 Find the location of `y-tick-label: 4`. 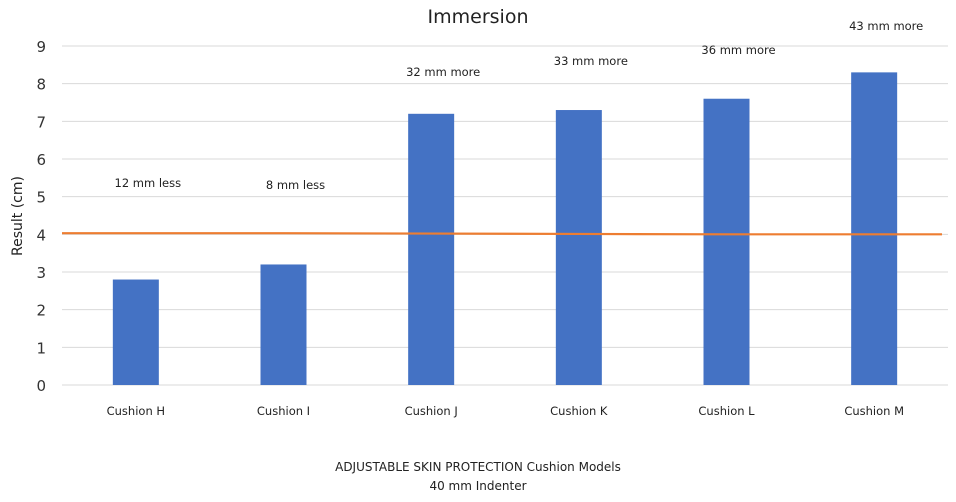

y-tick-label: 4 is located at coordinates (41, 235).